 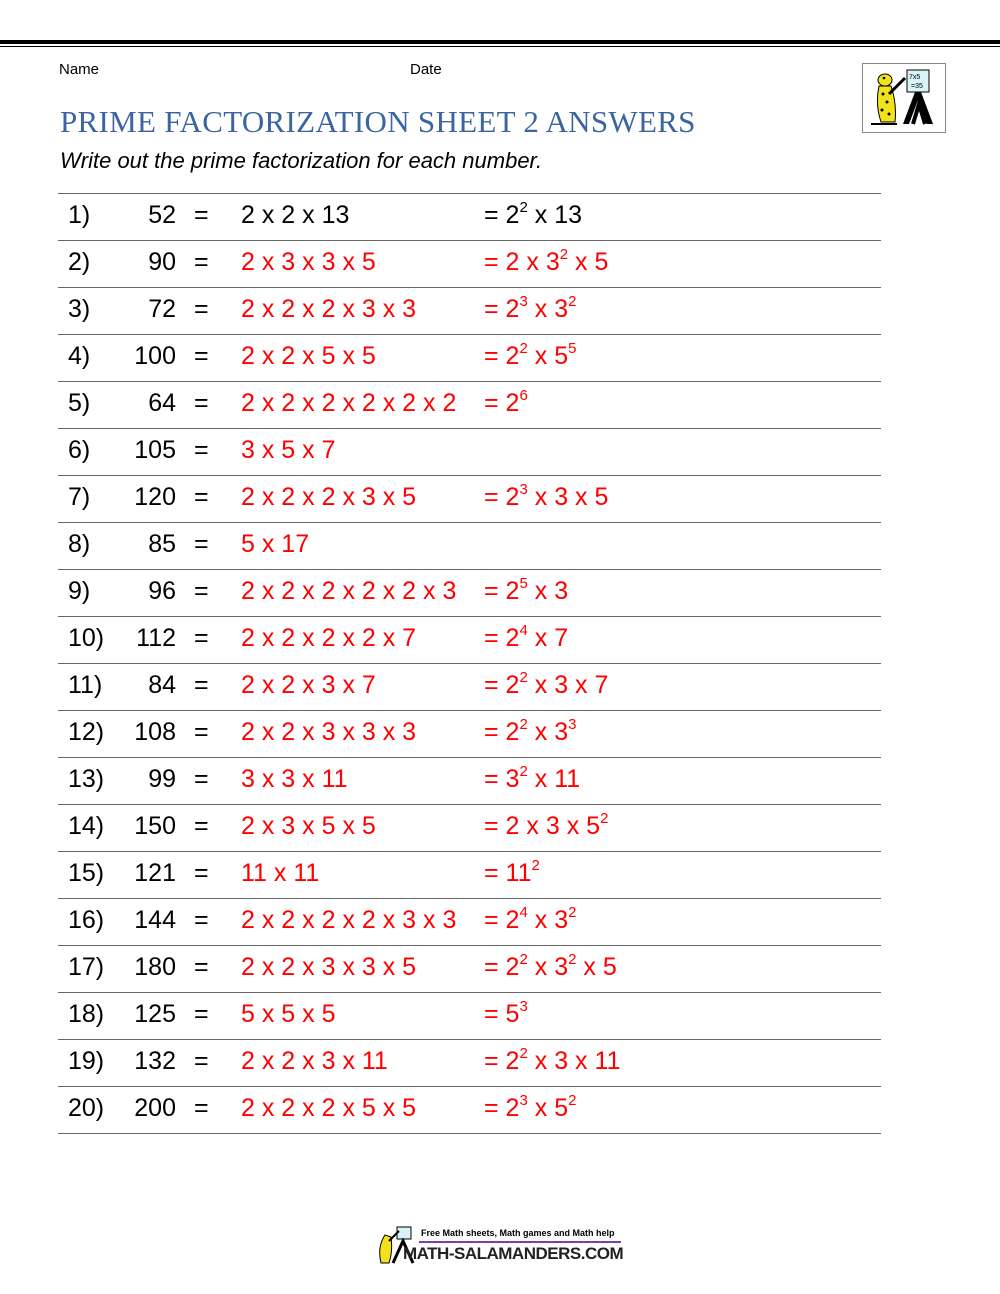 I want to click on question-number: 17), so click(x=86, y=967).